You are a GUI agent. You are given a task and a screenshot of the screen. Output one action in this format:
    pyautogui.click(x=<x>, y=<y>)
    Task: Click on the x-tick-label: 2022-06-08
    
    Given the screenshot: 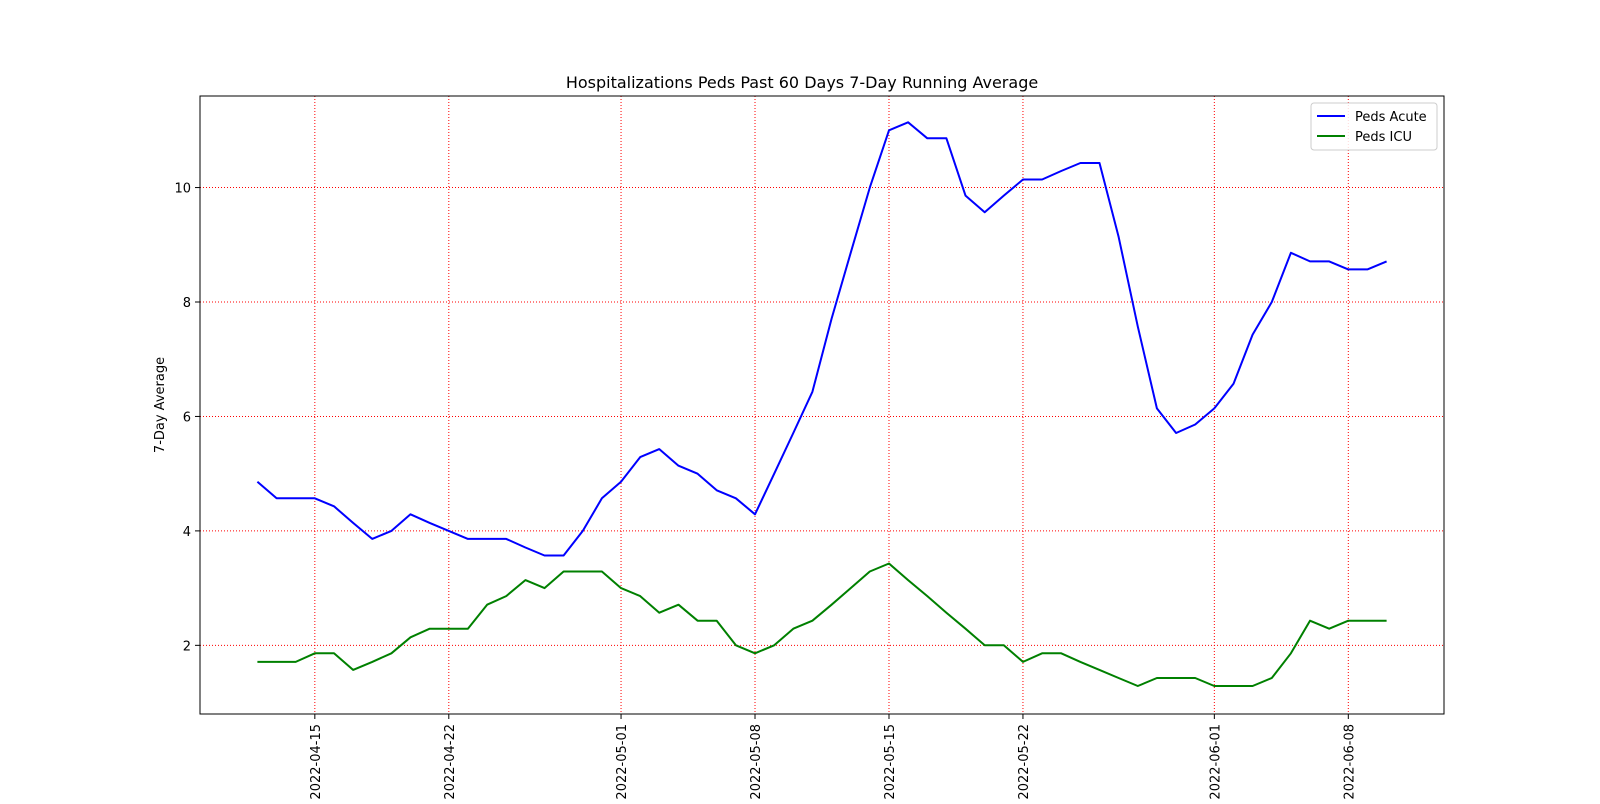 What is the action you would take?
    pyautogui.click(x=1349, y=762)
    